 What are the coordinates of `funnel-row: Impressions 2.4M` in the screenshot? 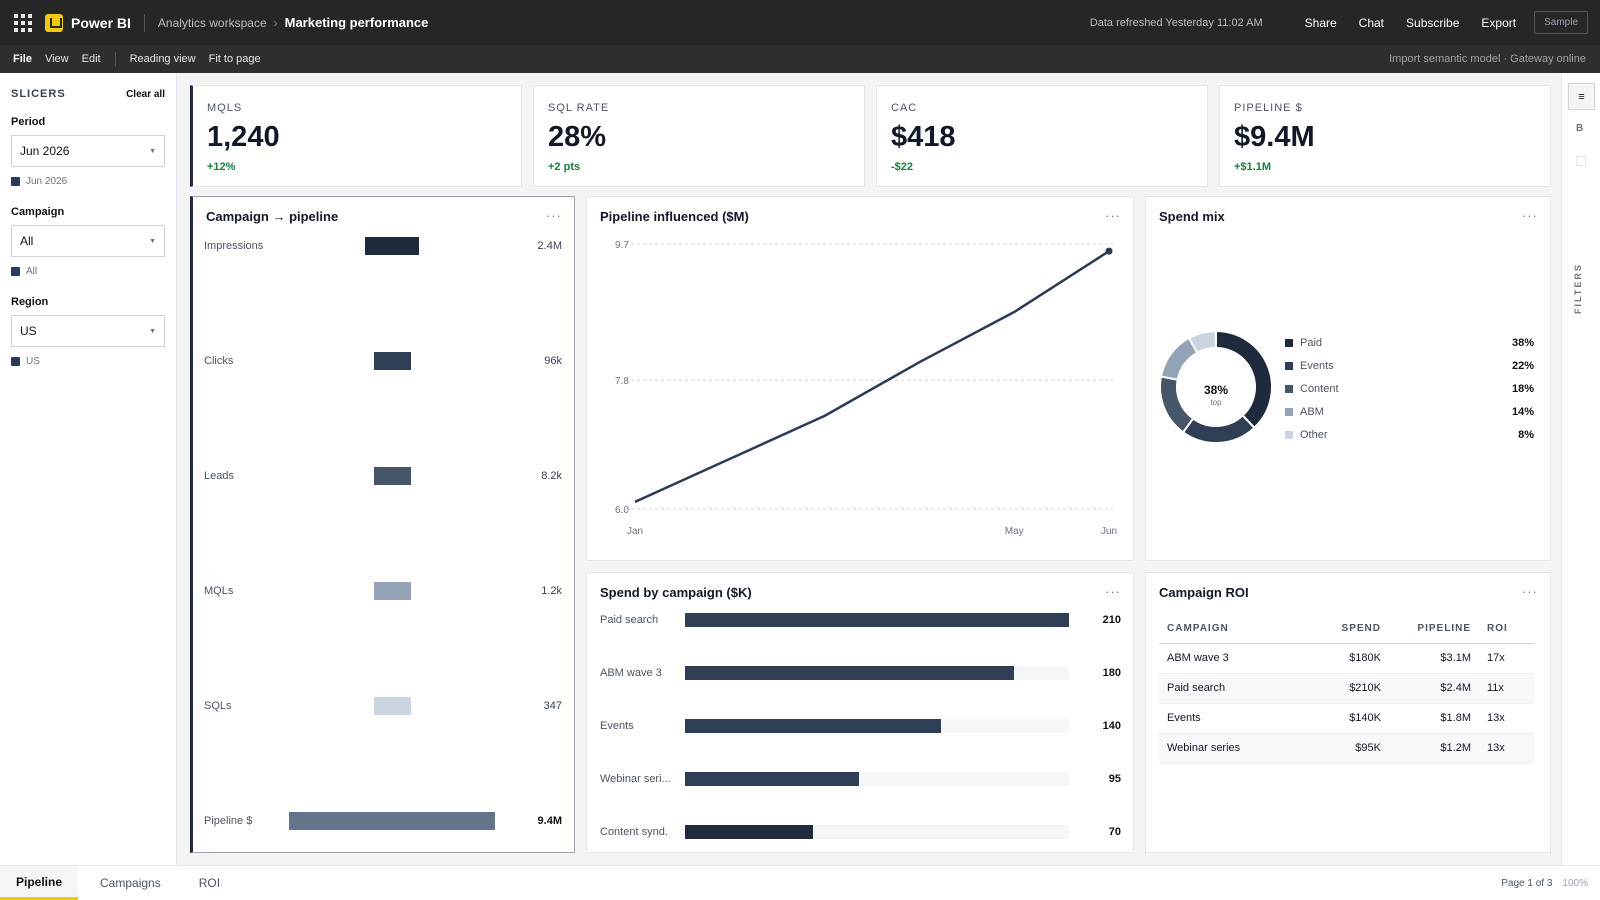 It's located at (383, 247).